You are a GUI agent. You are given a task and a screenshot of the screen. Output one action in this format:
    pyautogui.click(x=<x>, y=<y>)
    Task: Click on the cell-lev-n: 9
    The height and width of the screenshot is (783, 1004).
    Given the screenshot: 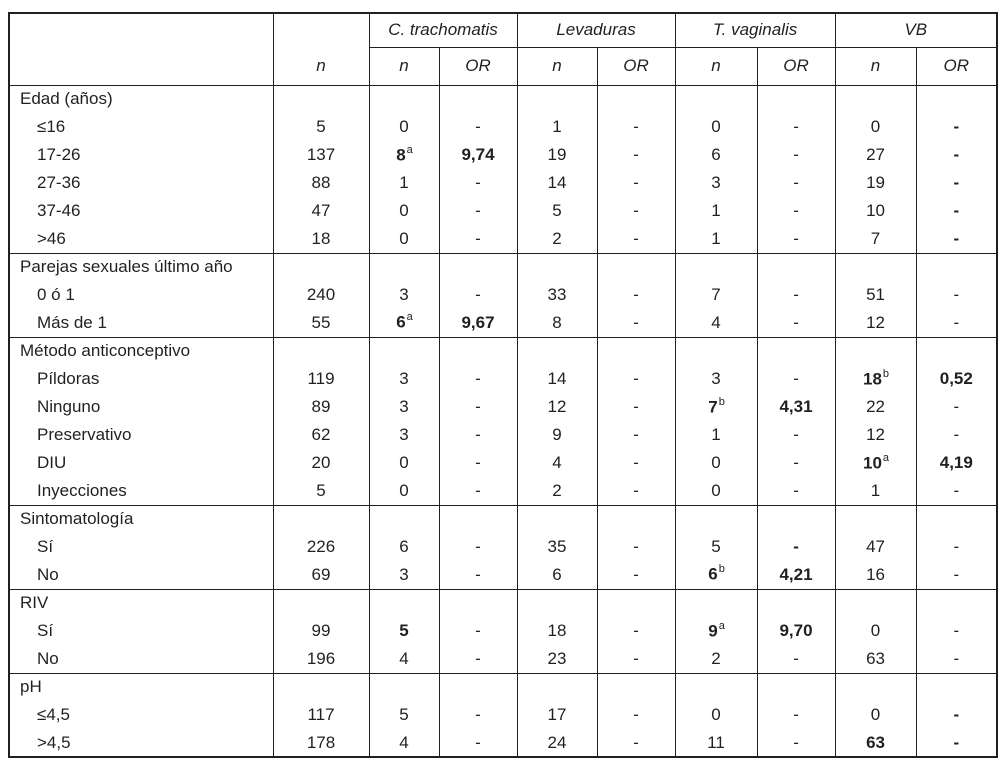 What is the action you would take?
    pyautogui.click(x=557, y=435)
    